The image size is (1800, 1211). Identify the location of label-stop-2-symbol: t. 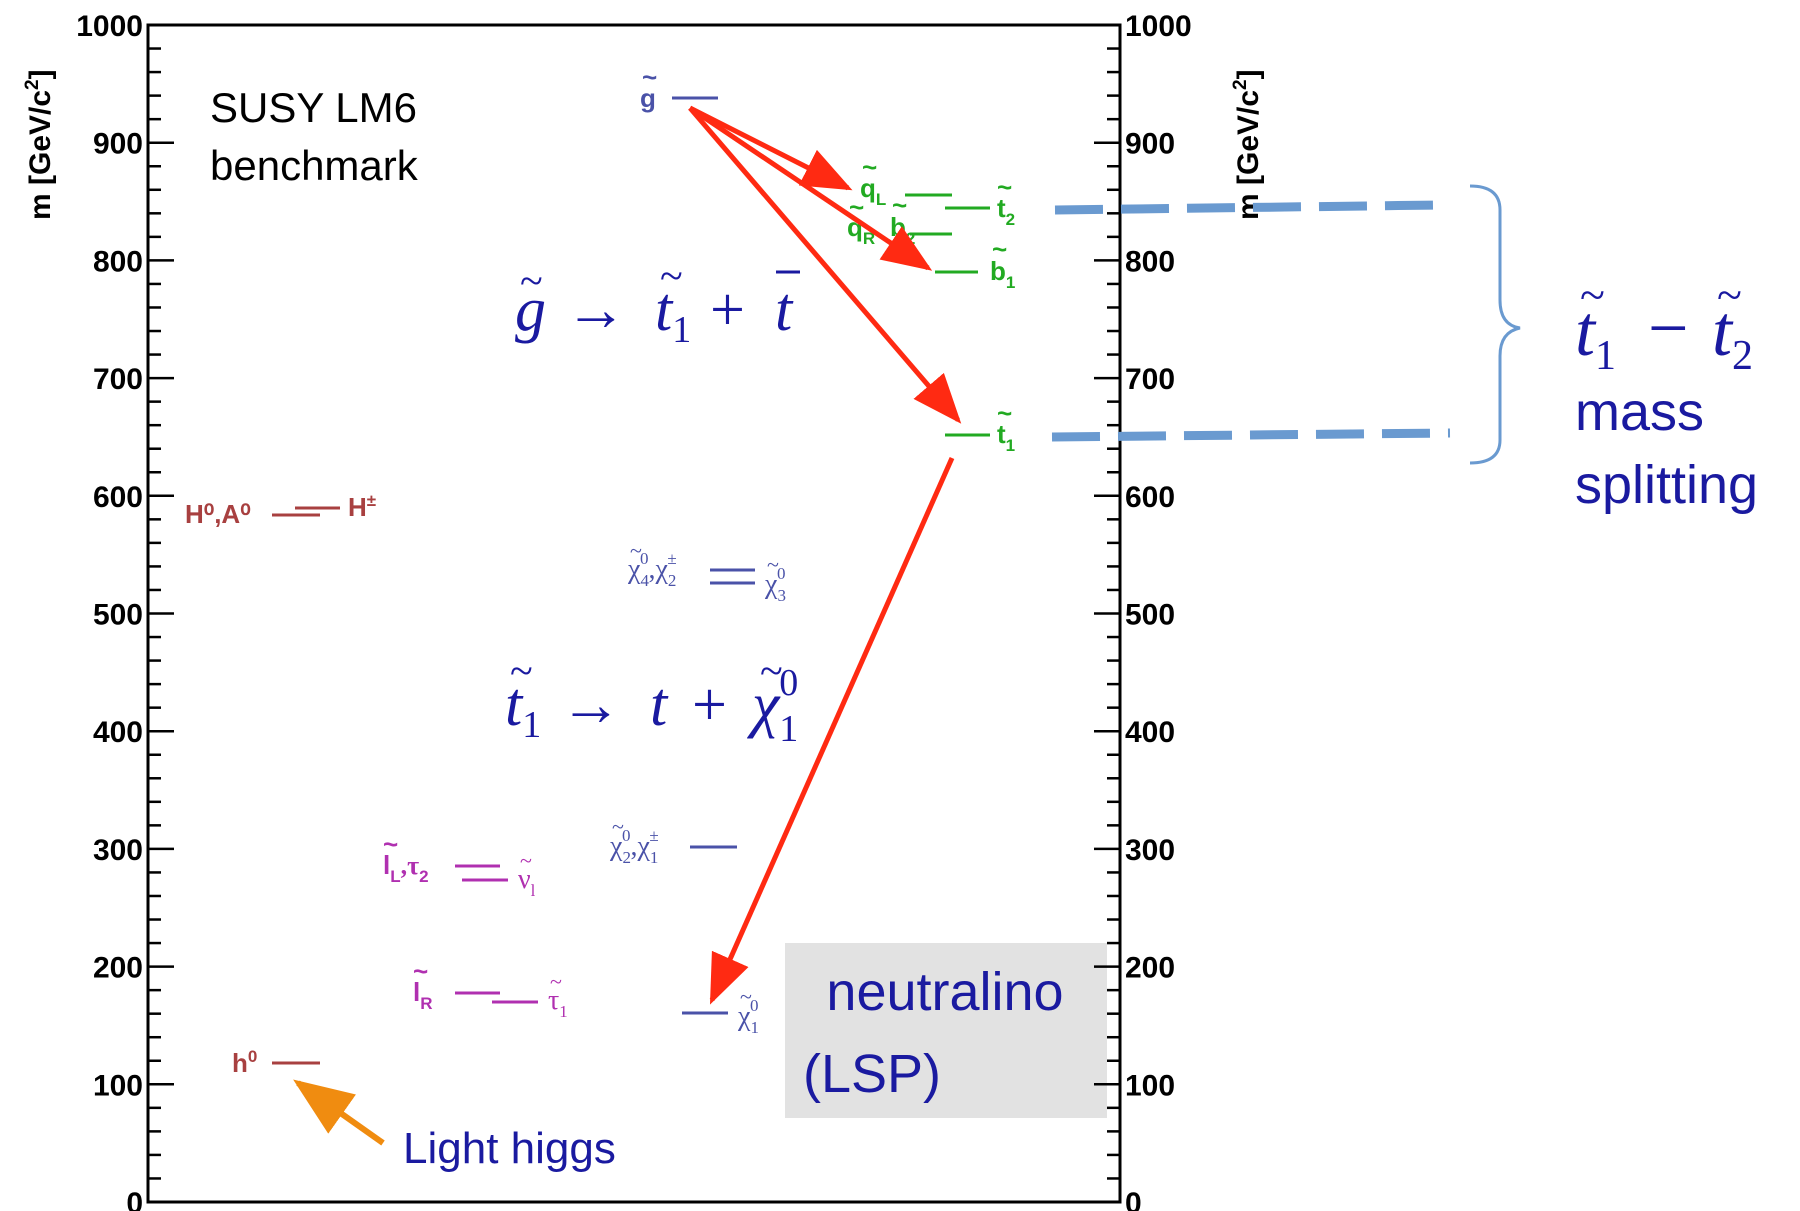
(1001, 208).